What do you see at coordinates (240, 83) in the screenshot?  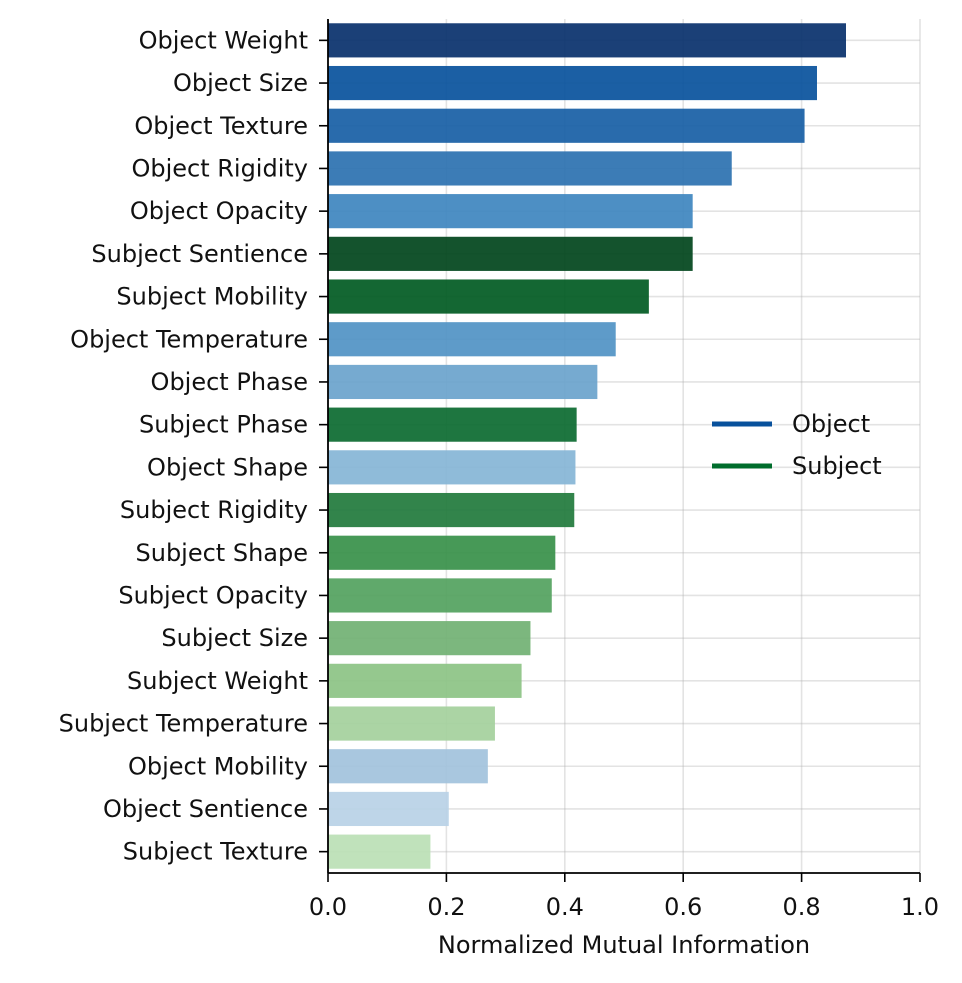 I see `category-label: Object Size` at bounding box center [240, 83].